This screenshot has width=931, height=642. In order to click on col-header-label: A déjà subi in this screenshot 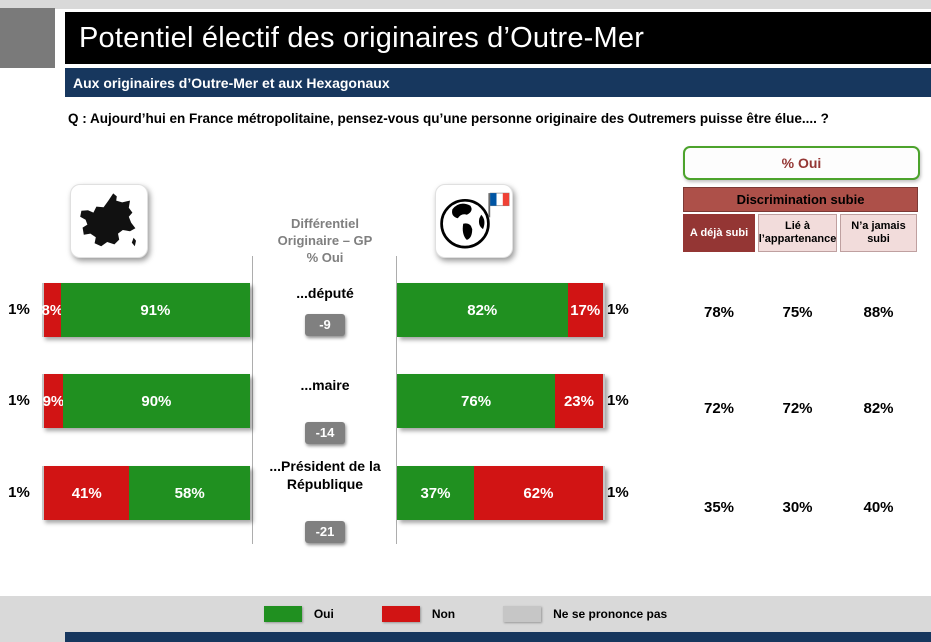, I will do `click(719, 232)`.